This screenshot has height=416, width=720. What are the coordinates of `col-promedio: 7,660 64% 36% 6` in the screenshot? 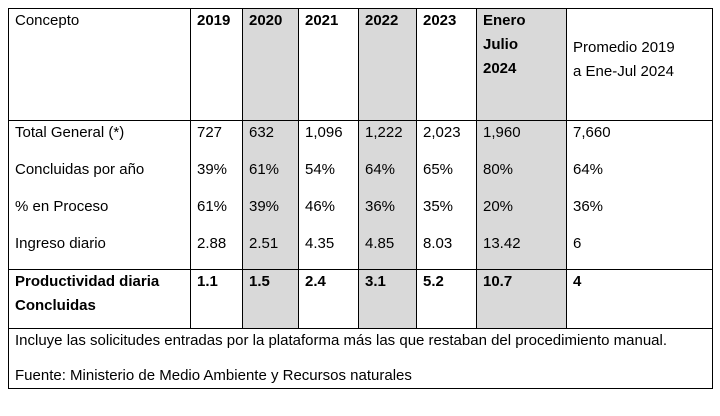 It's located at (639, 195).